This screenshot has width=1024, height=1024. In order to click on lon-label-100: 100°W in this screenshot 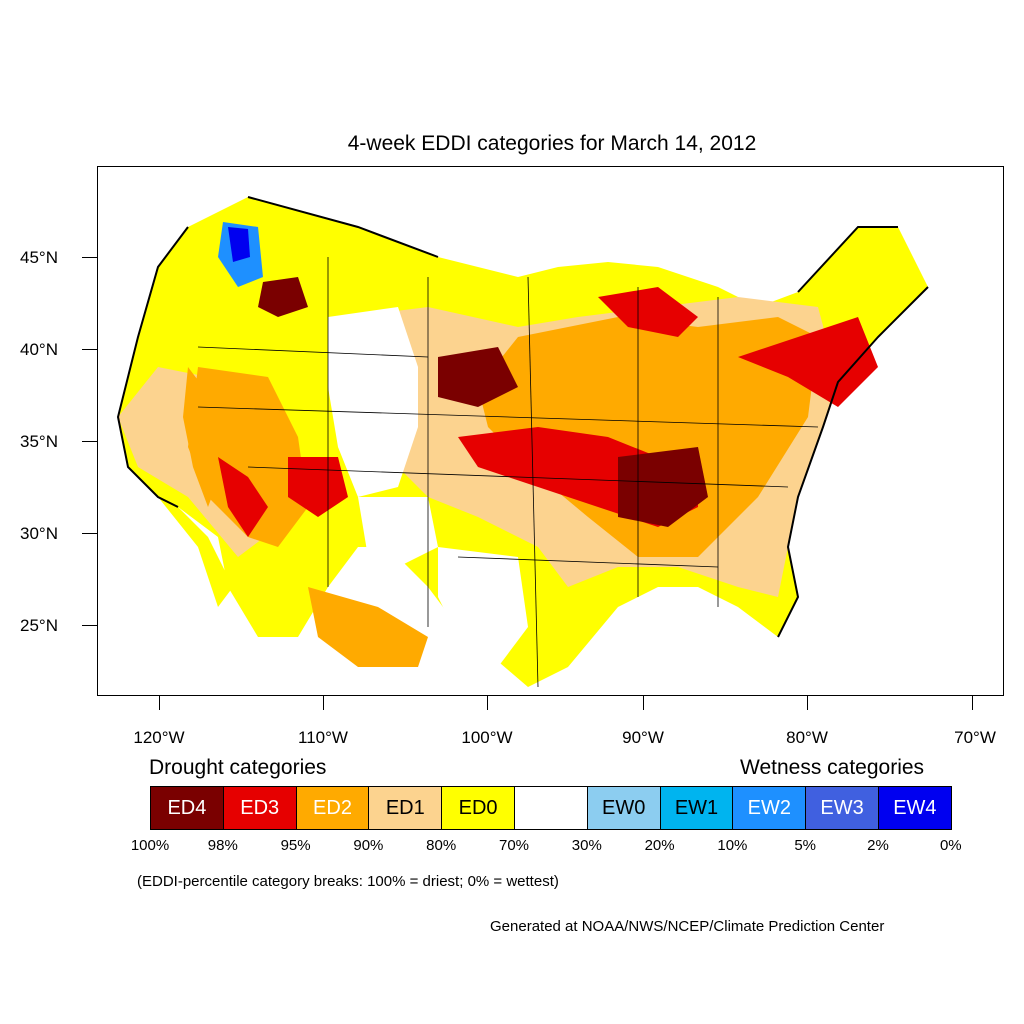, I will do `click(487, 737)`.